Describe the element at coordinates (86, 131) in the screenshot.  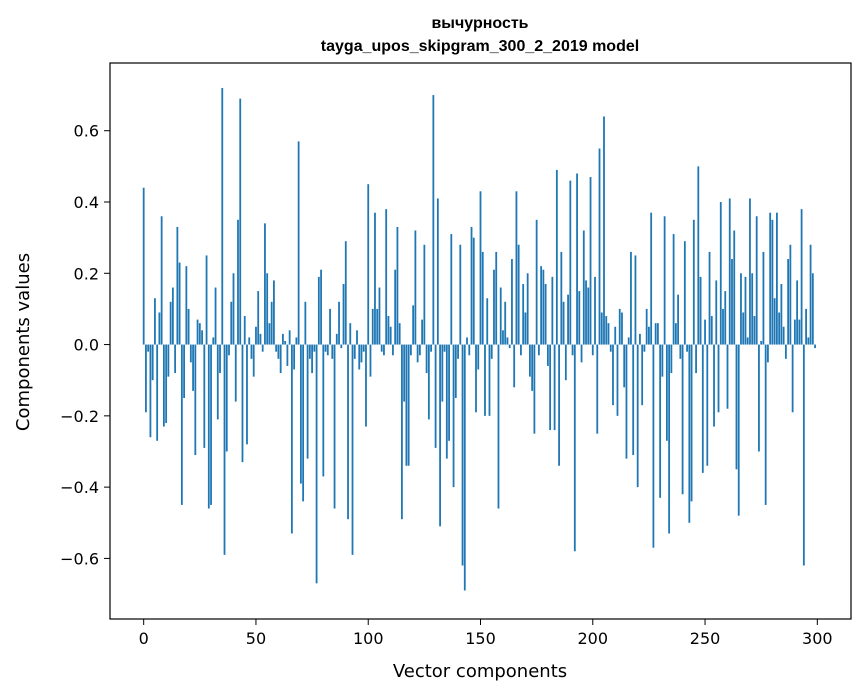
I see `y-tick-label: 0.6` at that location.